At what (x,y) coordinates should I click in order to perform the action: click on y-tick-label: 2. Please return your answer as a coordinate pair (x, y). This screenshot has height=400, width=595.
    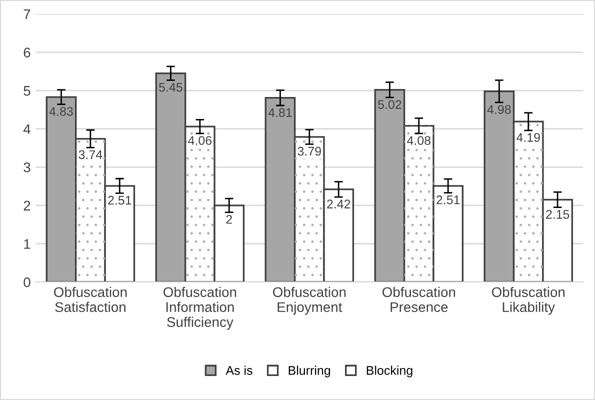
    Looking at the image, I should click on (27, 205).